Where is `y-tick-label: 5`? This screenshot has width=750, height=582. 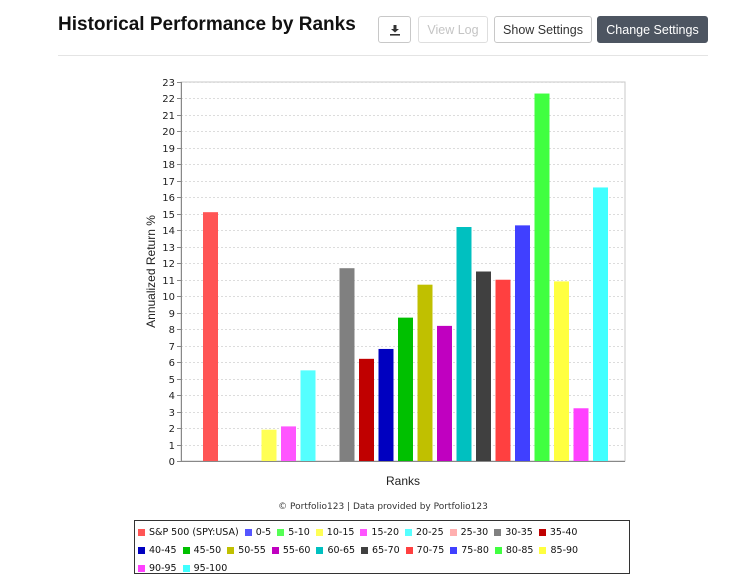 y-tick-label: 5 is located at coordinates (172, 380).